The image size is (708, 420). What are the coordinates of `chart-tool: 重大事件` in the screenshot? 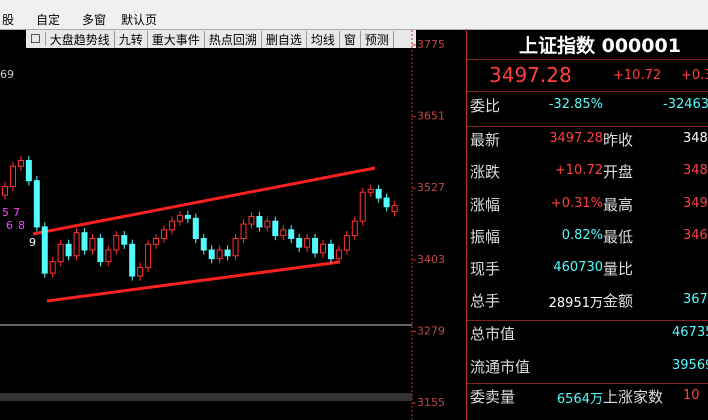 It's located at (176, 39).